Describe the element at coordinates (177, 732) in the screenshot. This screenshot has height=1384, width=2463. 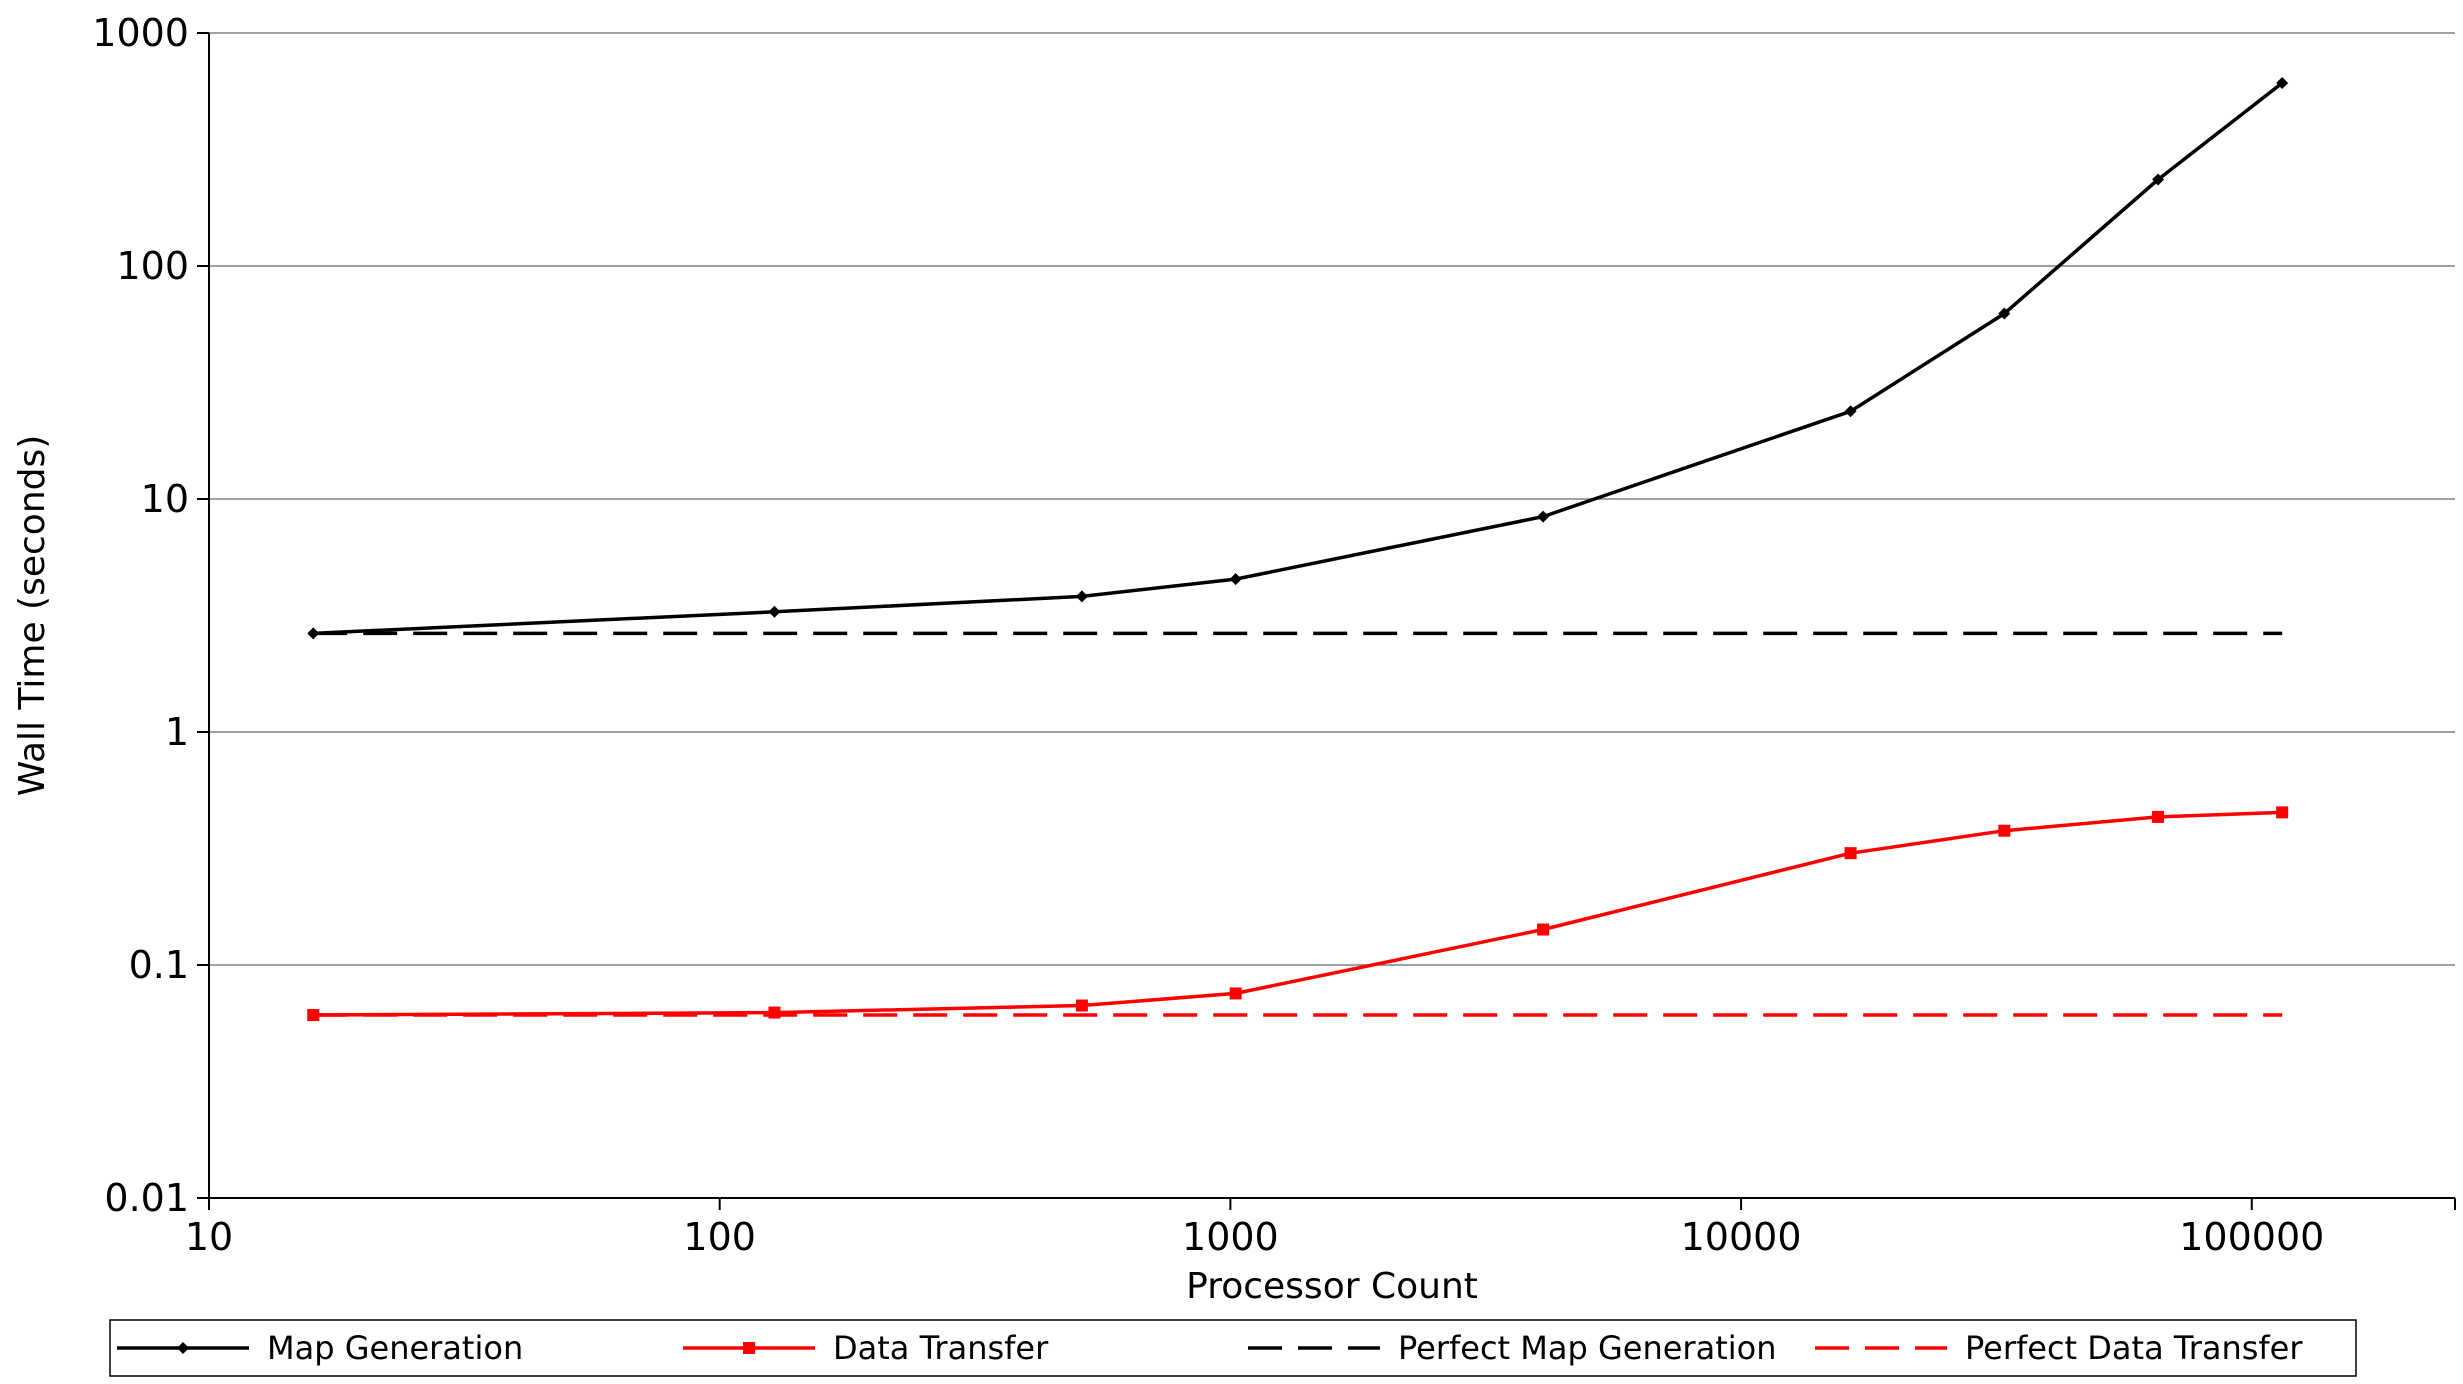
I see `y-tick-label: 1` at that location.